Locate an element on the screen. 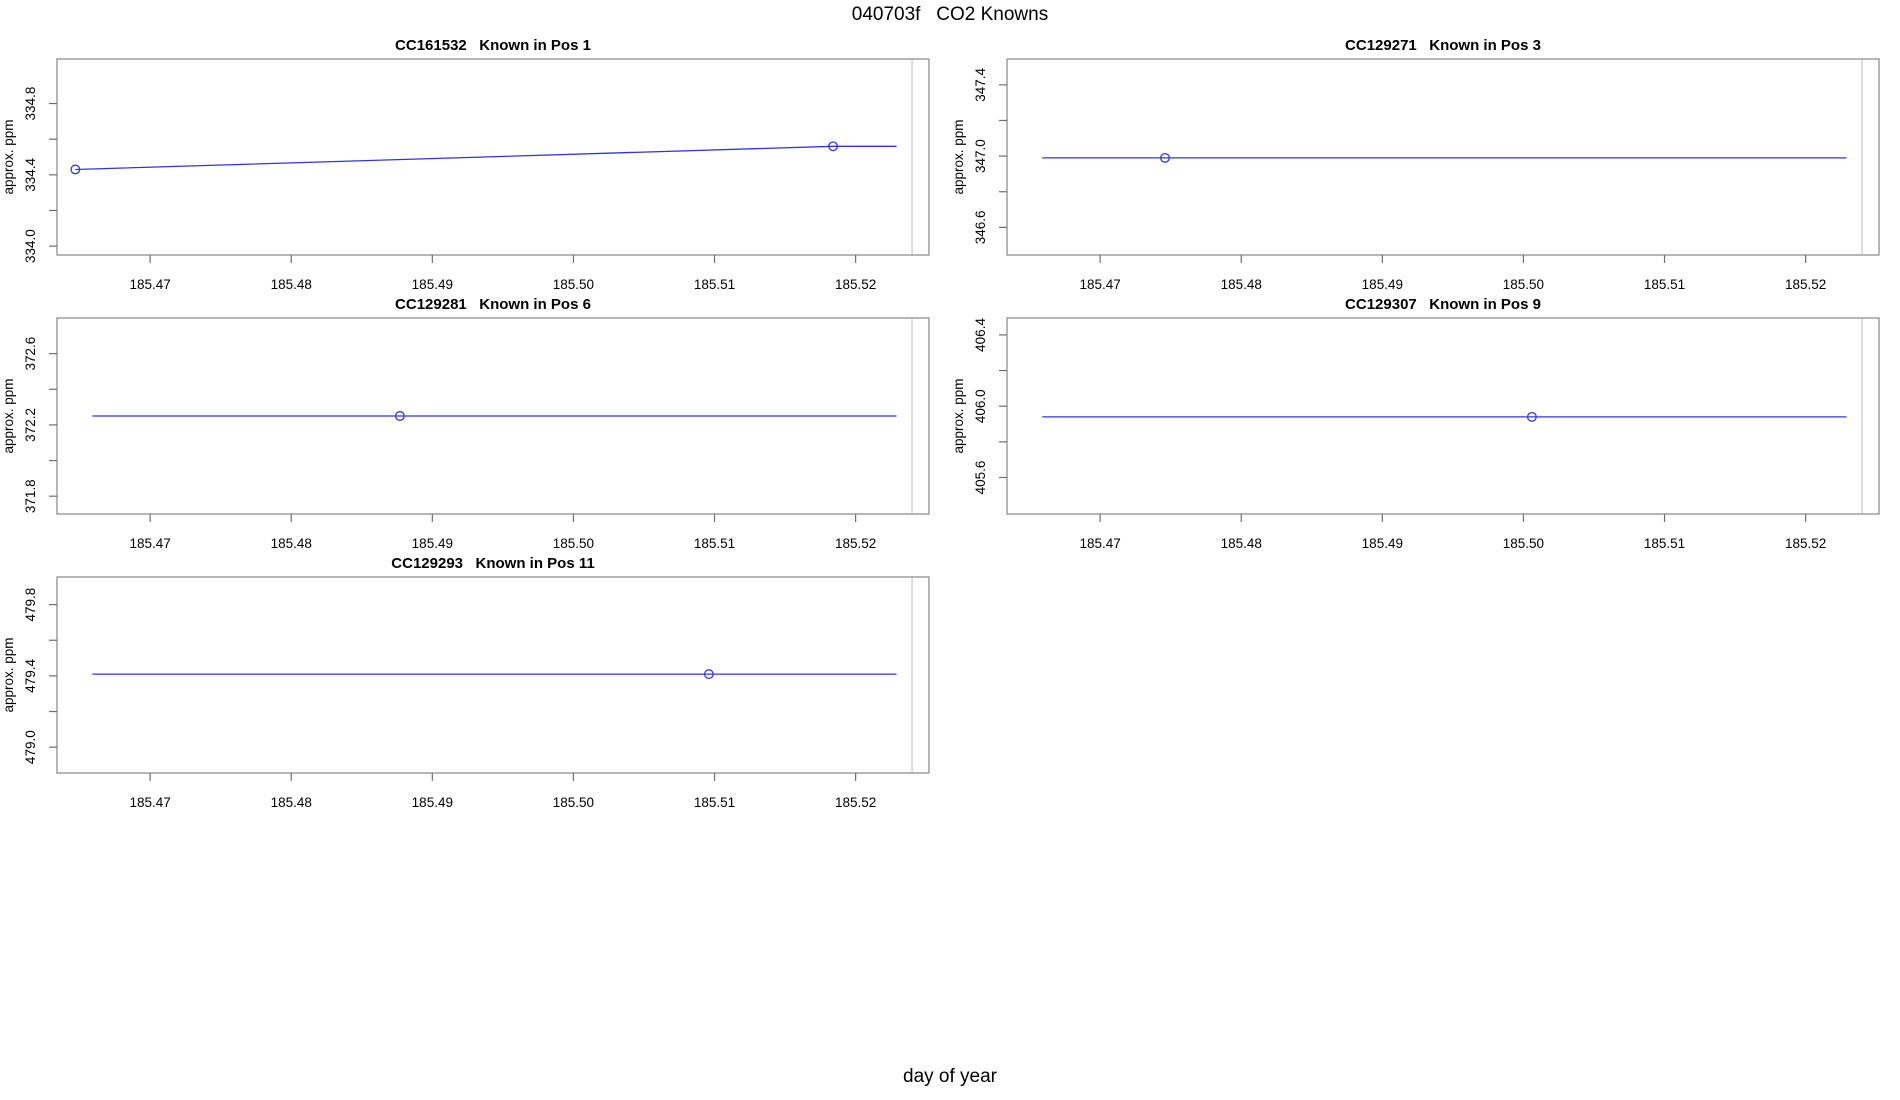 The height and width of the screenshot is (1100, 1900). y-tick-label: 334.8 is located at coordinates (30, 104).